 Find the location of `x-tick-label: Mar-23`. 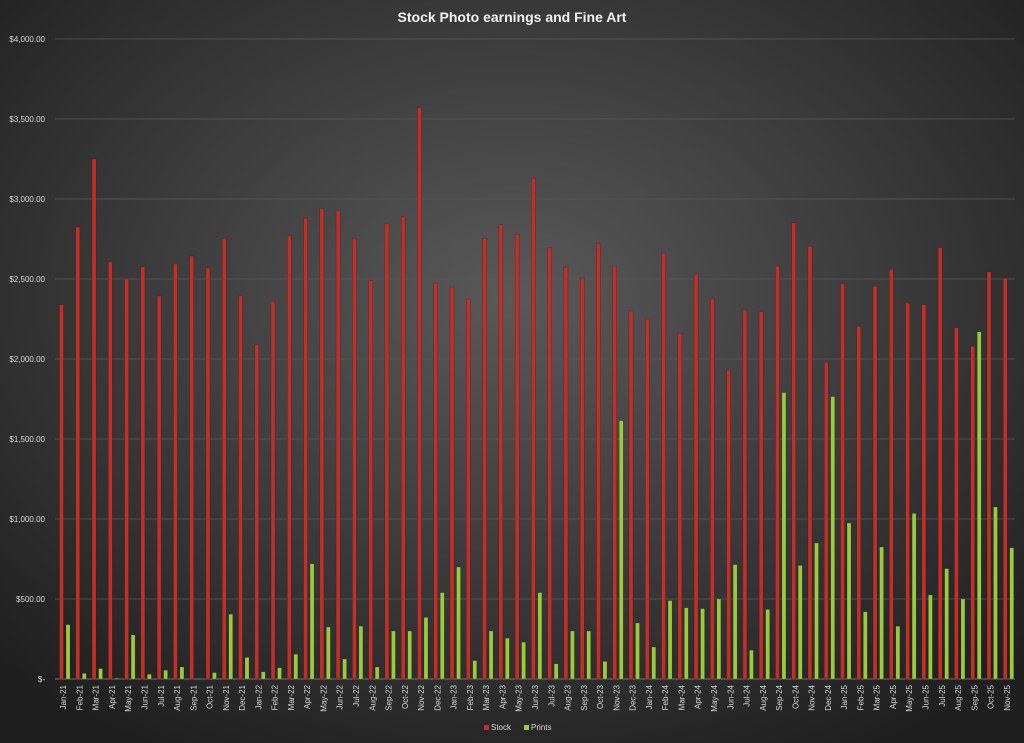

x-tick-label: Mar-23 is located at coordinates (486, 697).